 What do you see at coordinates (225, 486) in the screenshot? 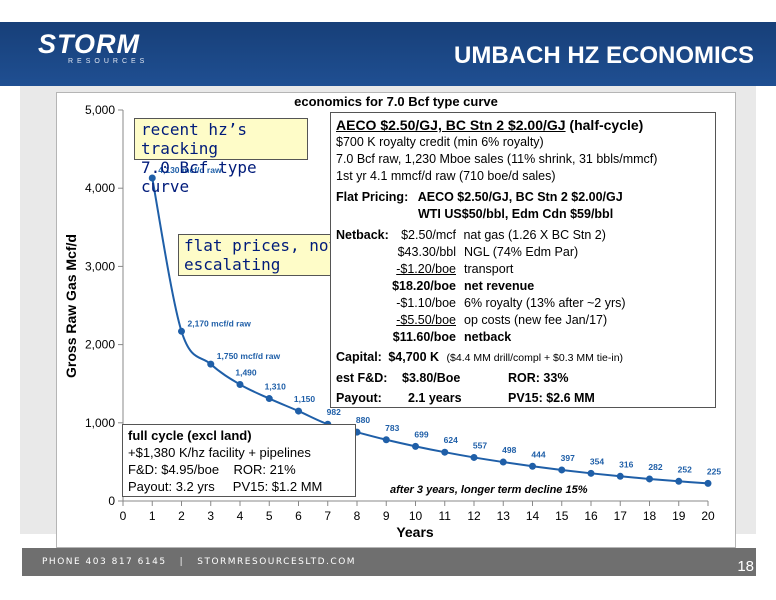
I see `full-cycle-payout-pv: Payout: 3.2 yrs PV15: $1.2 MM` at bounding box center [225, 486].